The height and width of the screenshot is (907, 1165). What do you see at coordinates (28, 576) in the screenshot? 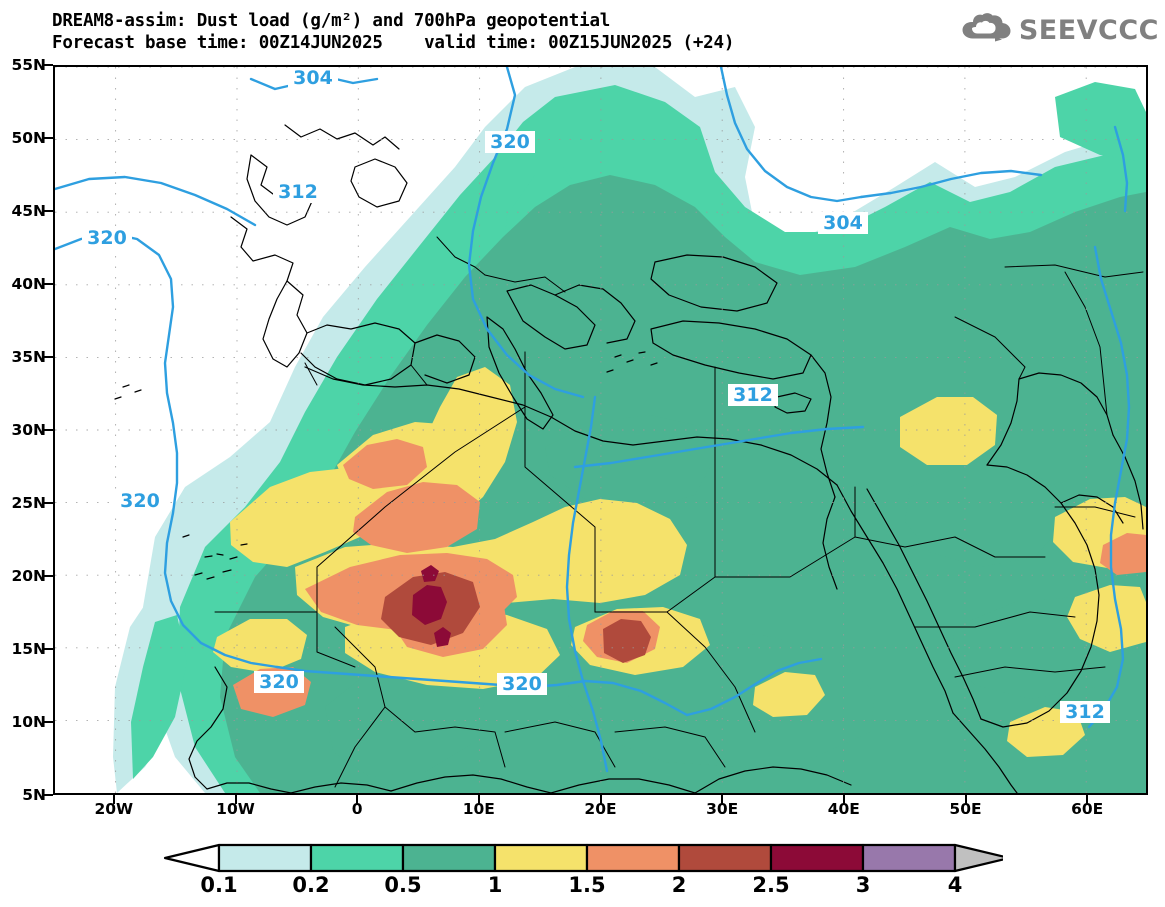
I see `y-axis-tick-label: 20N` at bounding box center [28, 576].